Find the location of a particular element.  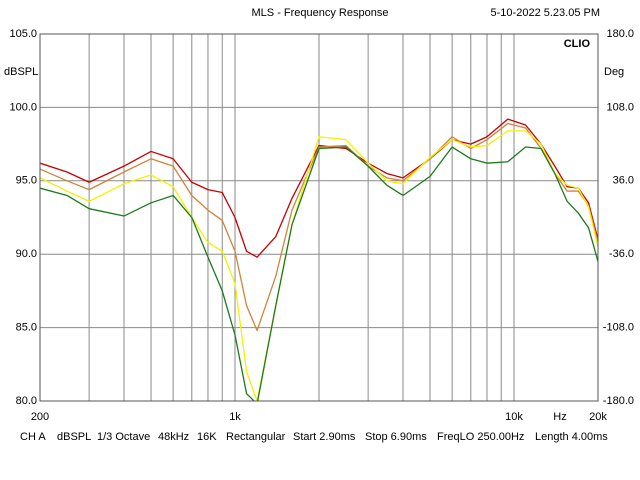

info-item: Length 4.00ms is located at coordinates (571, 437).